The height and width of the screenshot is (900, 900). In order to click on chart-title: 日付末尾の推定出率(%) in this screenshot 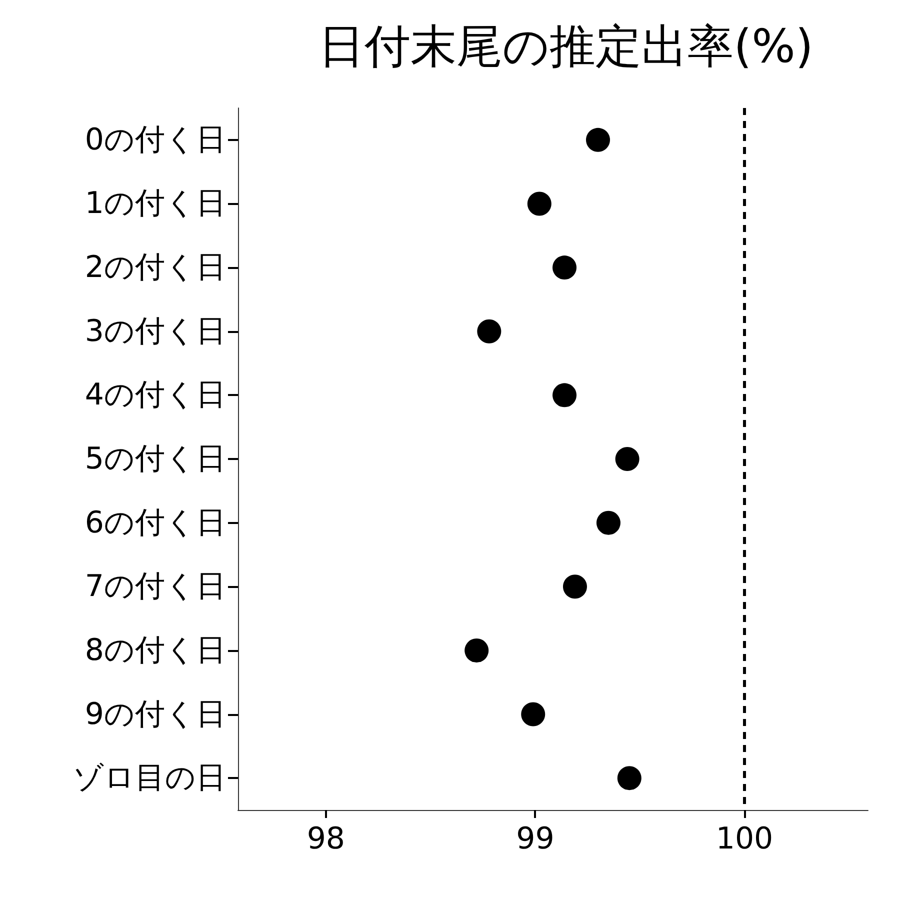, I will do `click(566, 46)`.